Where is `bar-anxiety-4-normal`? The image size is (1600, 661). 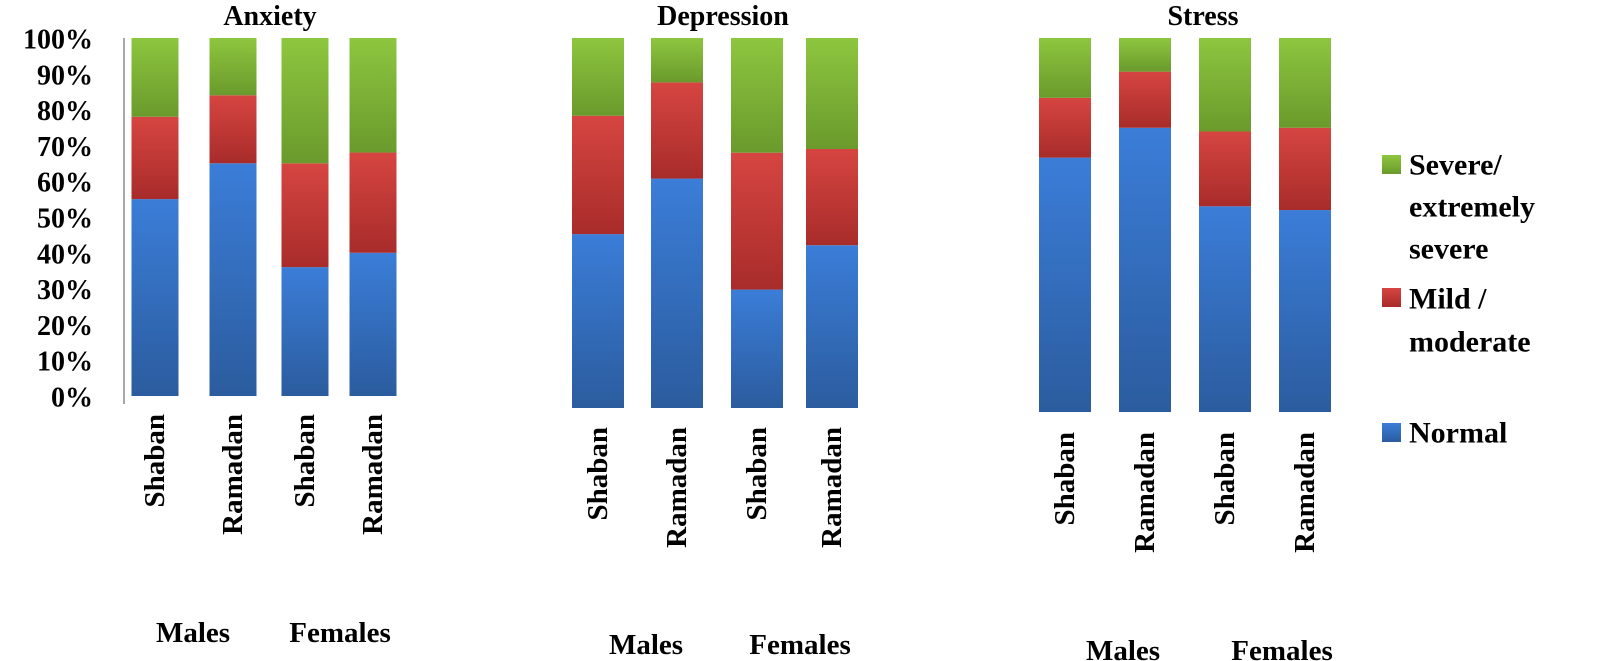 bar-anxiety-4-normal is located at coordinates (373, 324).